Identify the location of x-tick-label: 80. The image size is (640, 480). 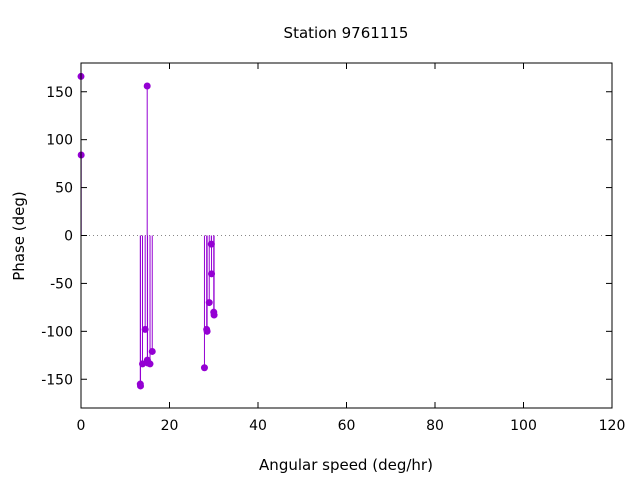
(435, 426).